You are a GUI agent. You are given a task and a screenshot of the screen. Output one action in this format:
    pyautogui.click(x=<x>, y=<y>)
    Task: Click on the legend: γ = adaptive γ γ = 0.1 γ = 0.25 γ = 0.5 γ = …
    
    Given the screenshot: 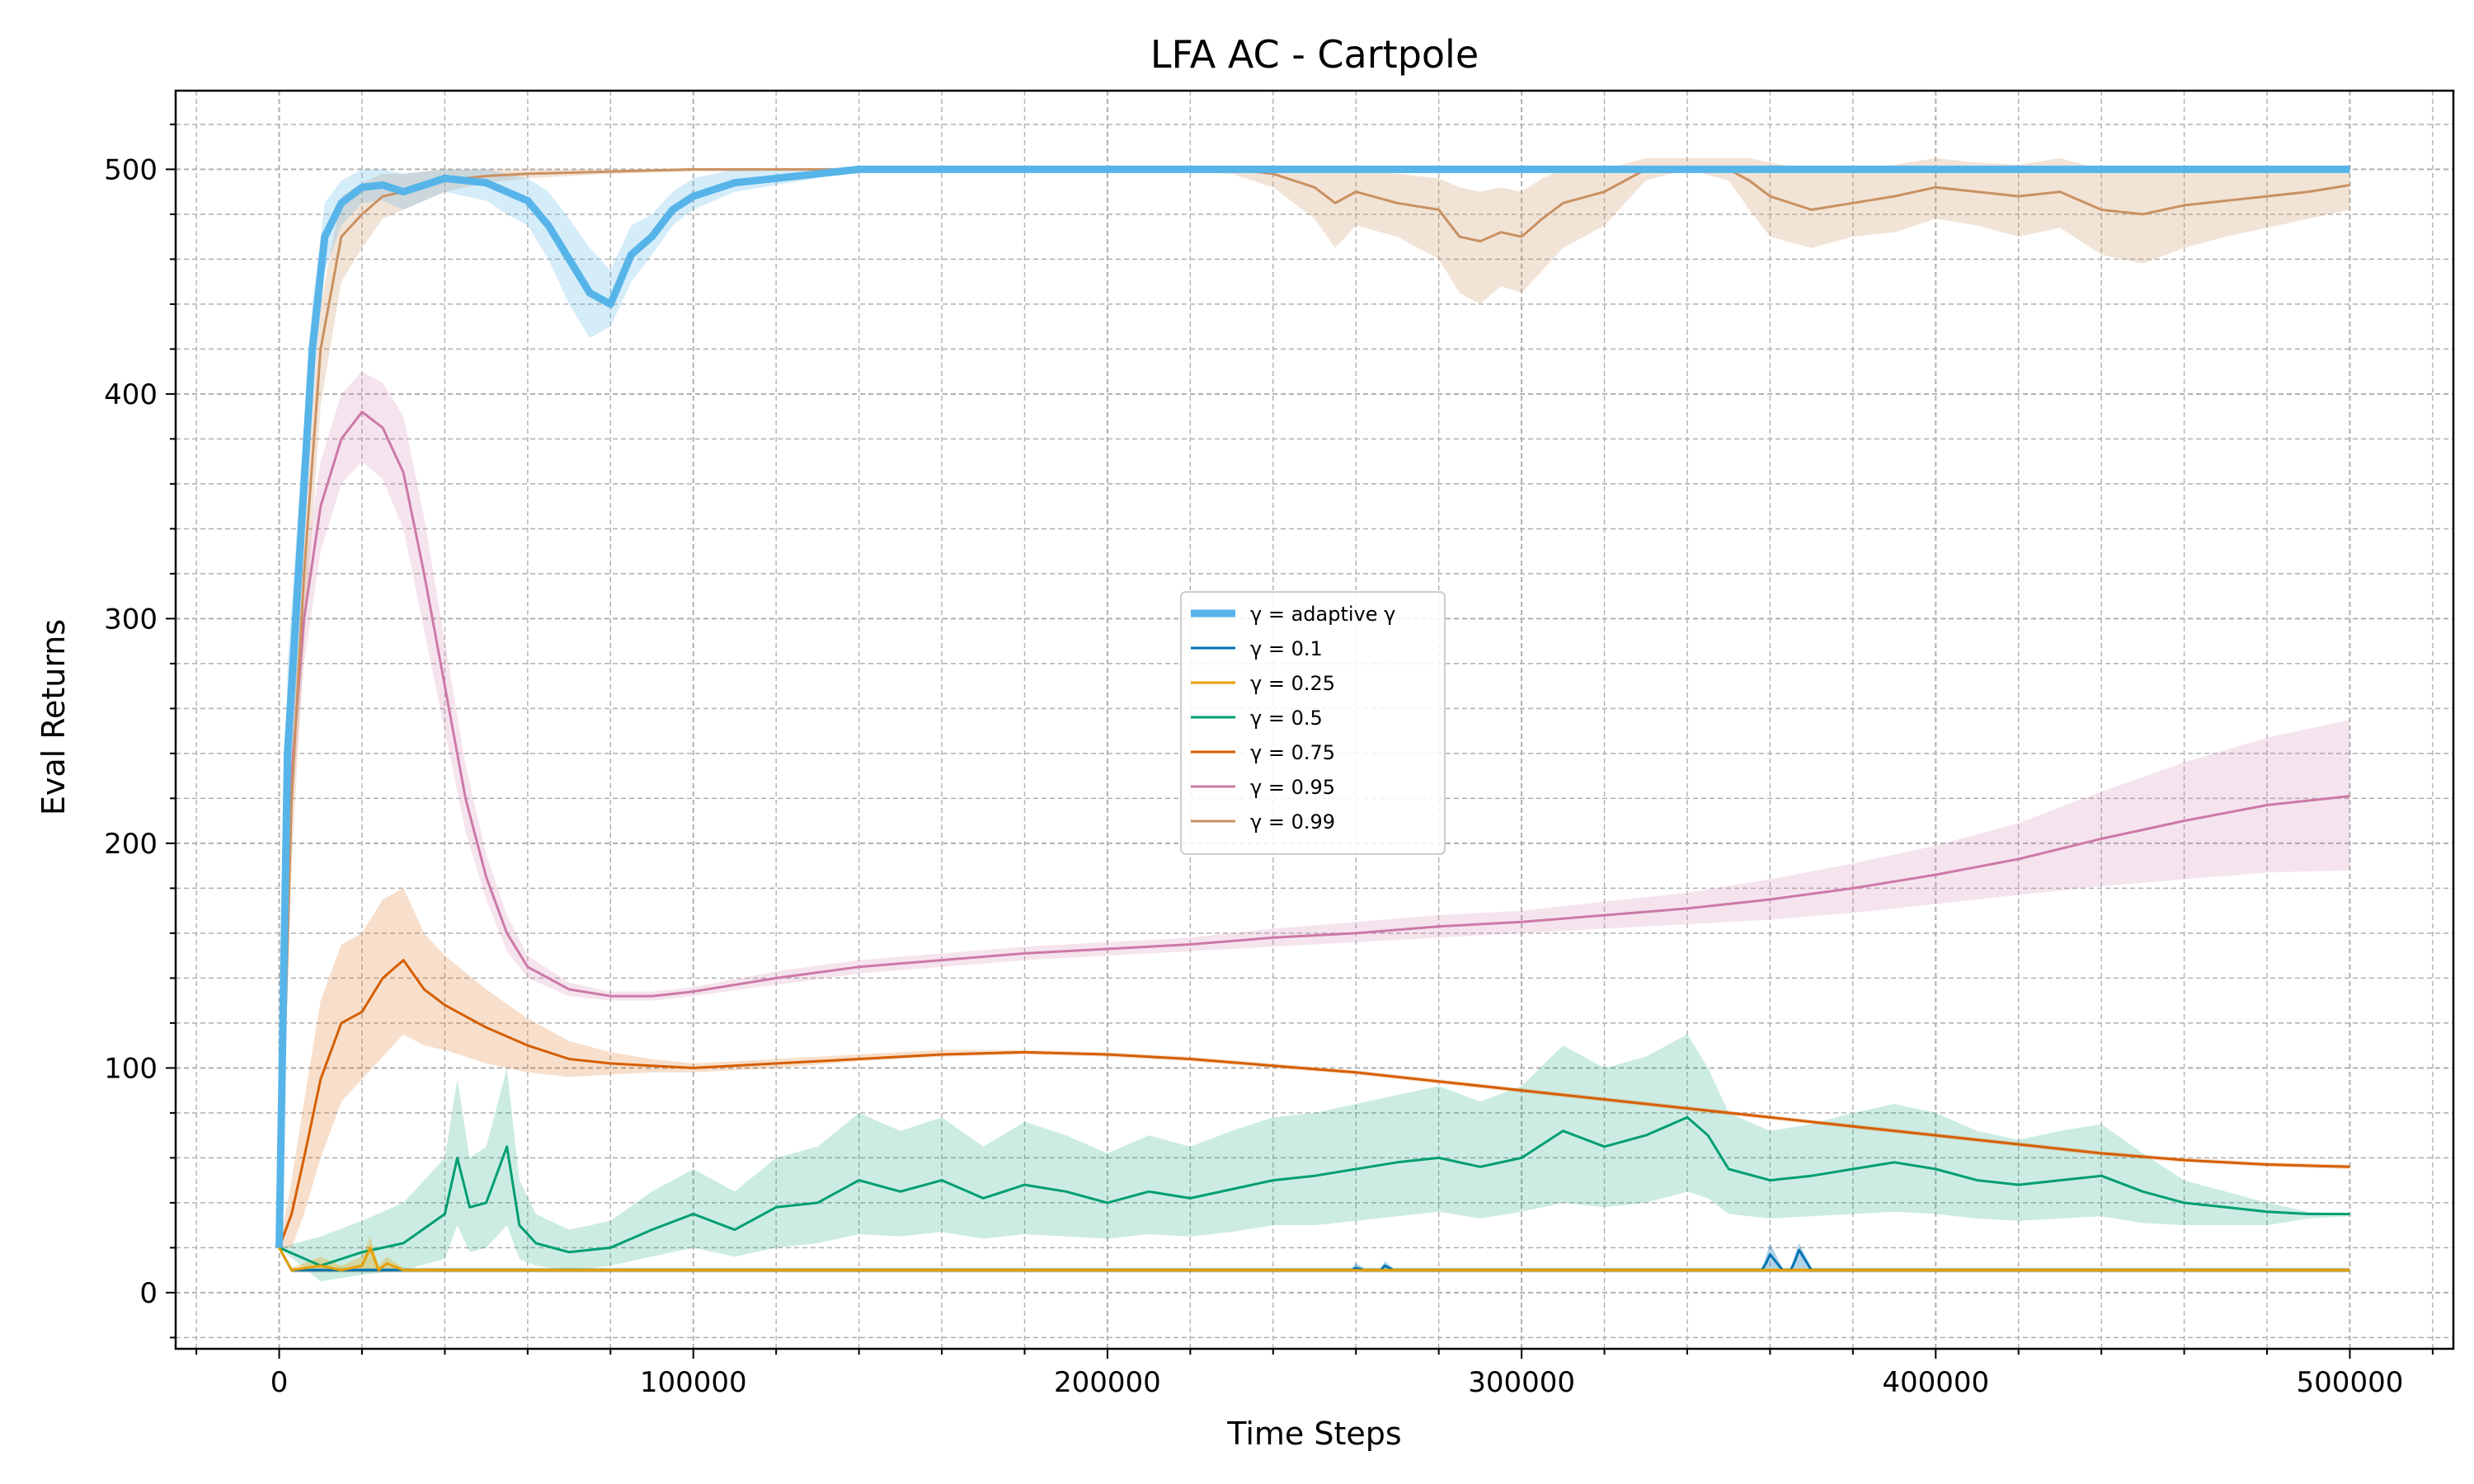 What is the action you would take?
    pyautogui.click(x=1313, y=723)
    